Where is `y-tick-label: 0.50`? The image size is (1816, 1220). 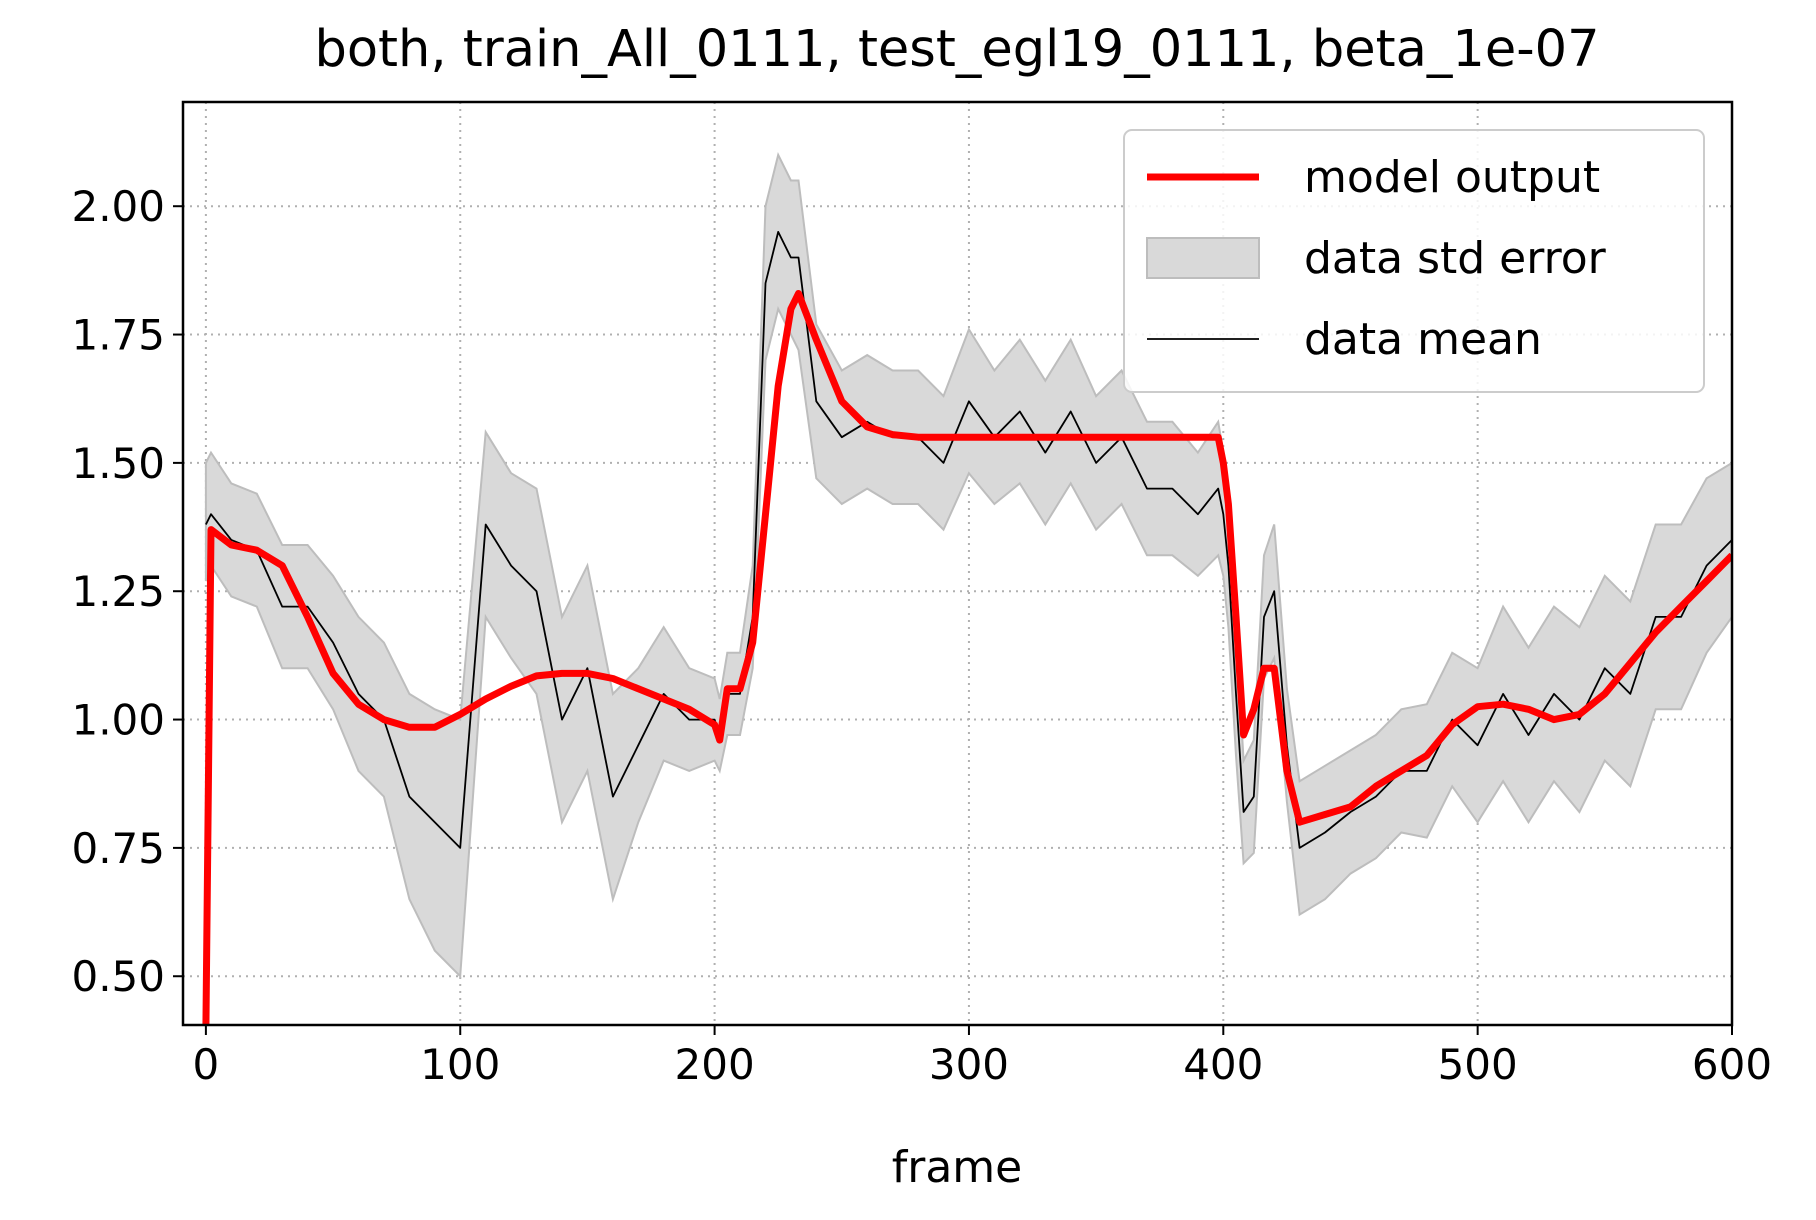 y-tick-label: 0.50 is located at coordinates (118, 976).